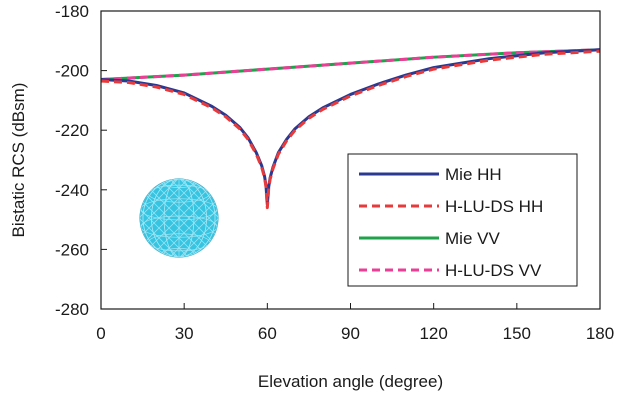 This screenshot has height=398, width=618. I want to click on x-tick-label: 150, so click(517, 333).